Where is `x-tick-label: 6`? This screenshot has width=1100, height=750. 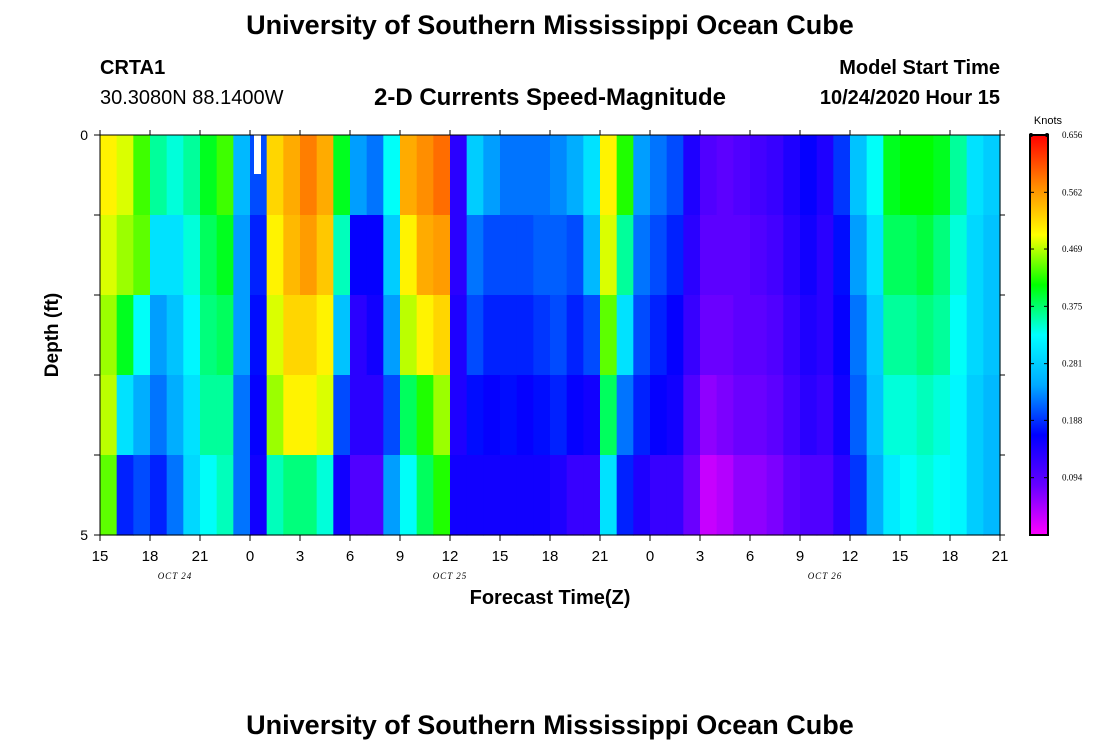 x-tick-label: 6 is located at coordinates (350, 556).